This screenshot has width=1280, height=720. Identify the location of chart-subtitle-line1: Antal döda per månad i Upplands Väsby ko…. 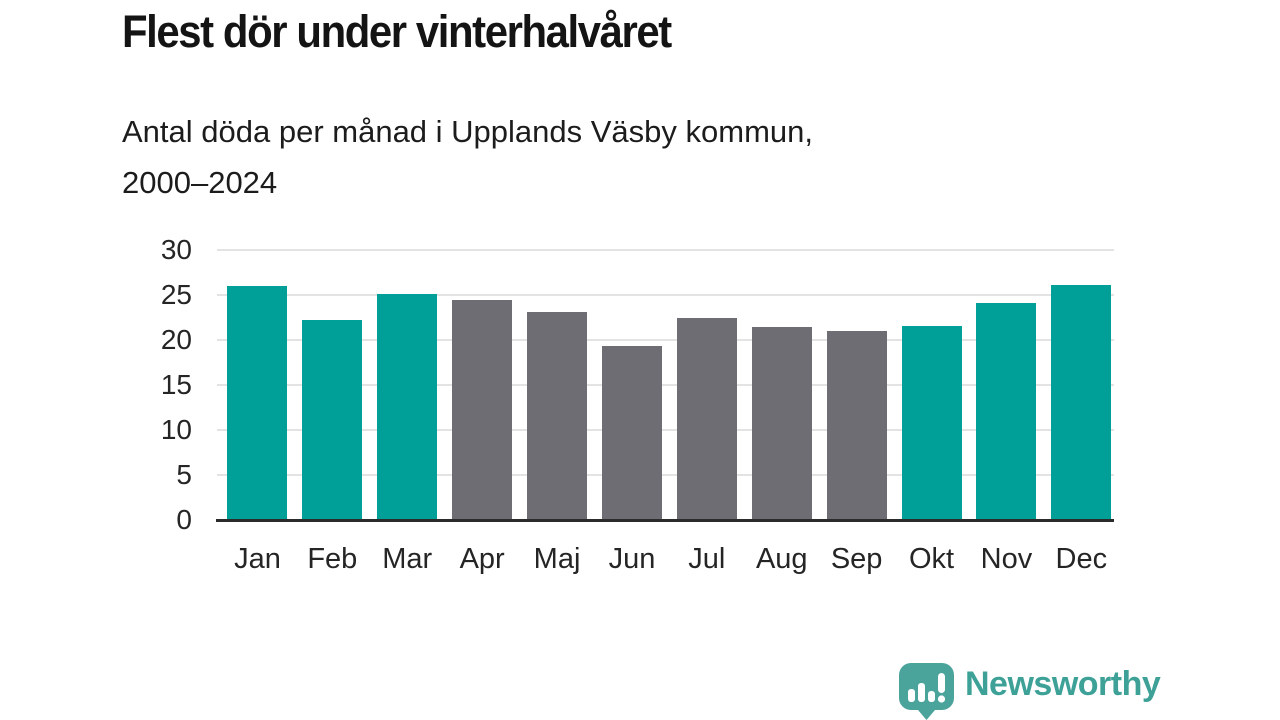
(468, 131).